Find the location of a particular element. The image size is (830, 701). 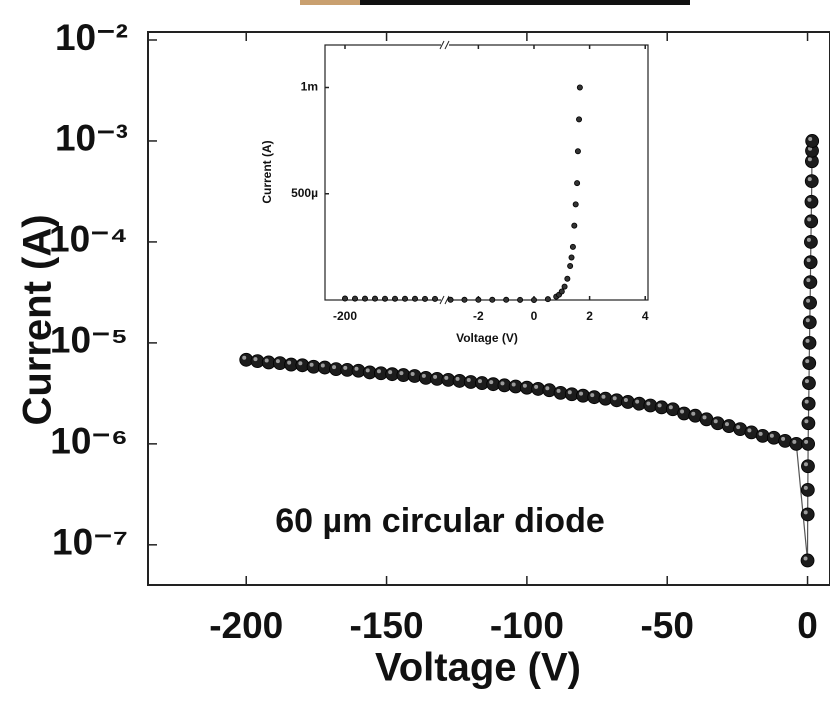

plot-frame is located at coordinates (486, 172).